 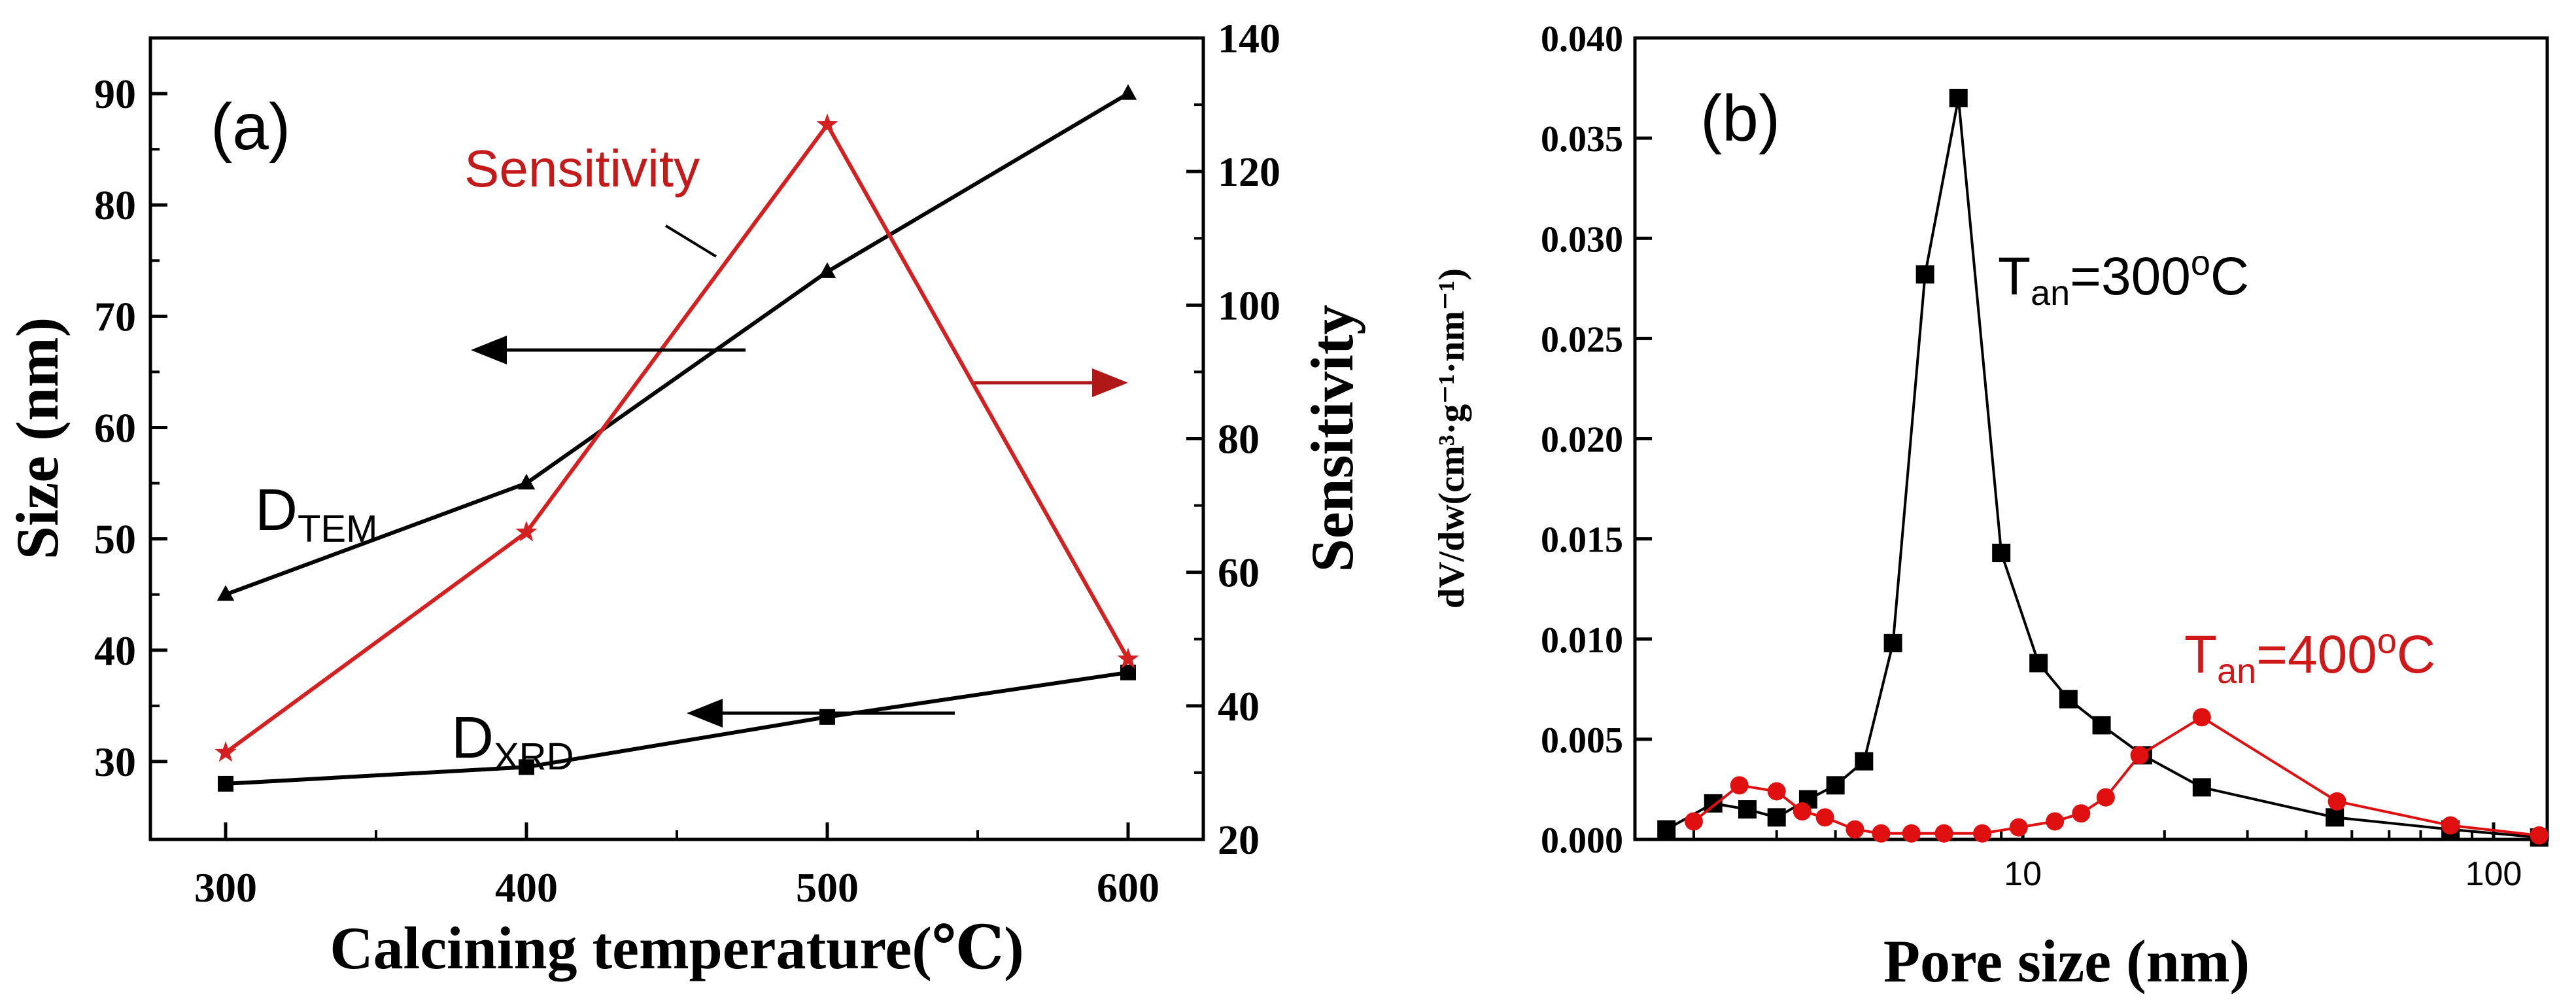 I want to click on y-tick-label: 90, so click(x=115, y=94).